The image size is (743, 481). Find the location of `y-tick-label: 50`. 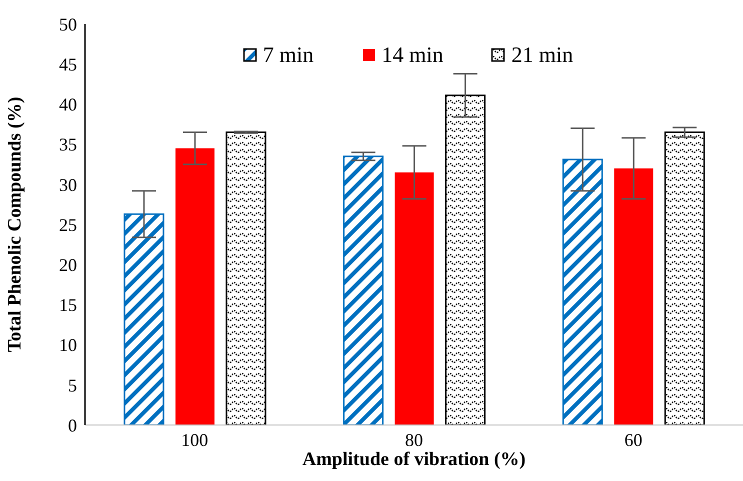

y-tick-label: 50 is located at coordinates (68, 24).